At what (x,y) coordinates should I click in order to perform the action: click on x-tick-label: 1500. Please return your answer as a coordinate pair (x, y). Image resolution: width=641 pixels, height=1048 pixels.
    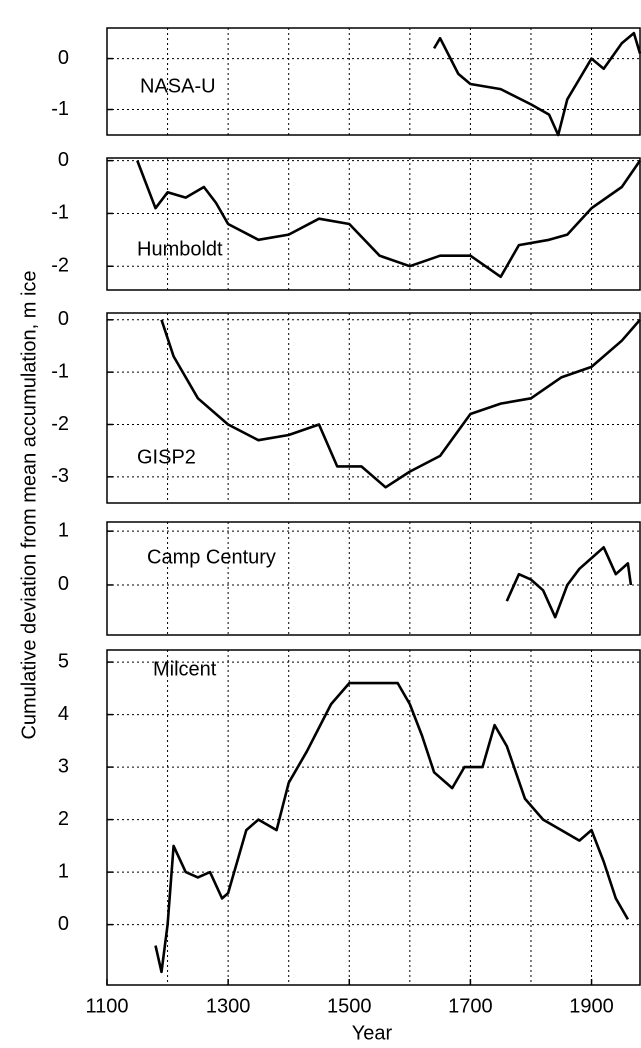
    Looking at the image, I should click on (349, 1006).